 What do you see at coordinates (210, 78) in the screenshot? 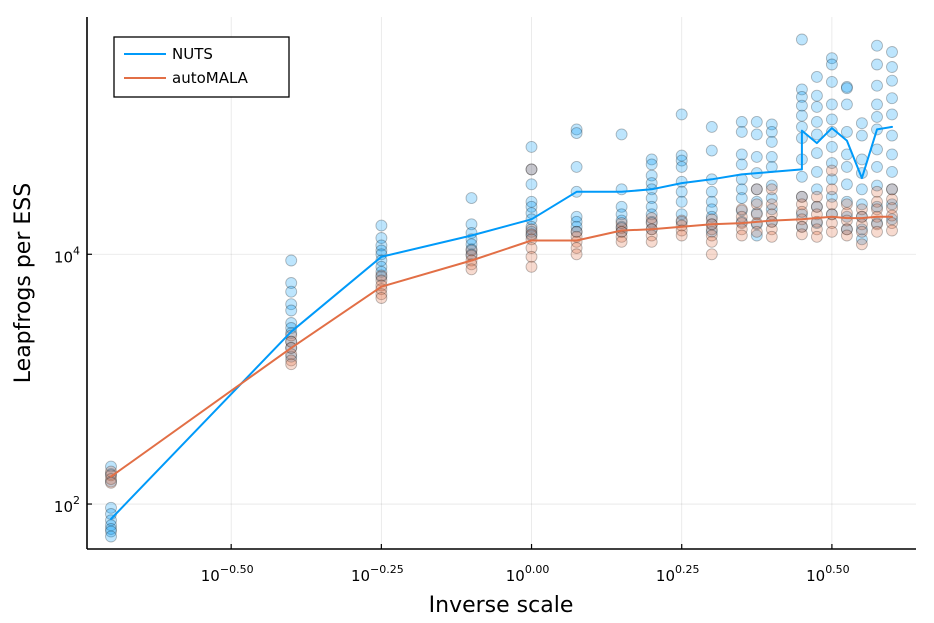
I see `legend-label-automala: autoMALA` at bounding box center [210, 78].